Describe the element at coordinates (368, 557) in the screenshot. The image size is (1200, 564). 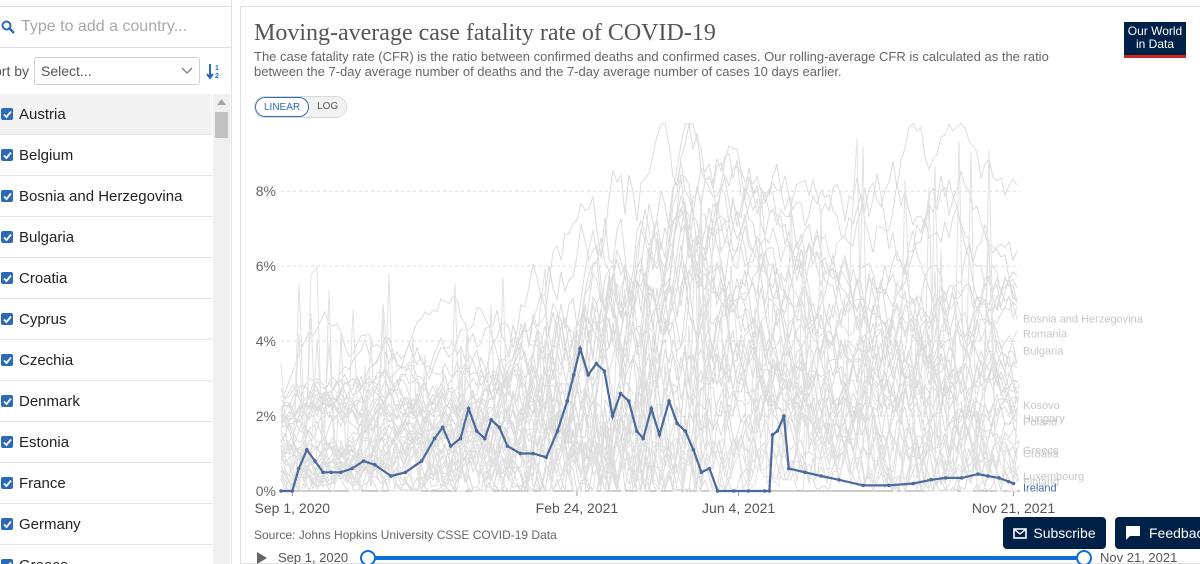
I see `timeline-start-handle` at that location.